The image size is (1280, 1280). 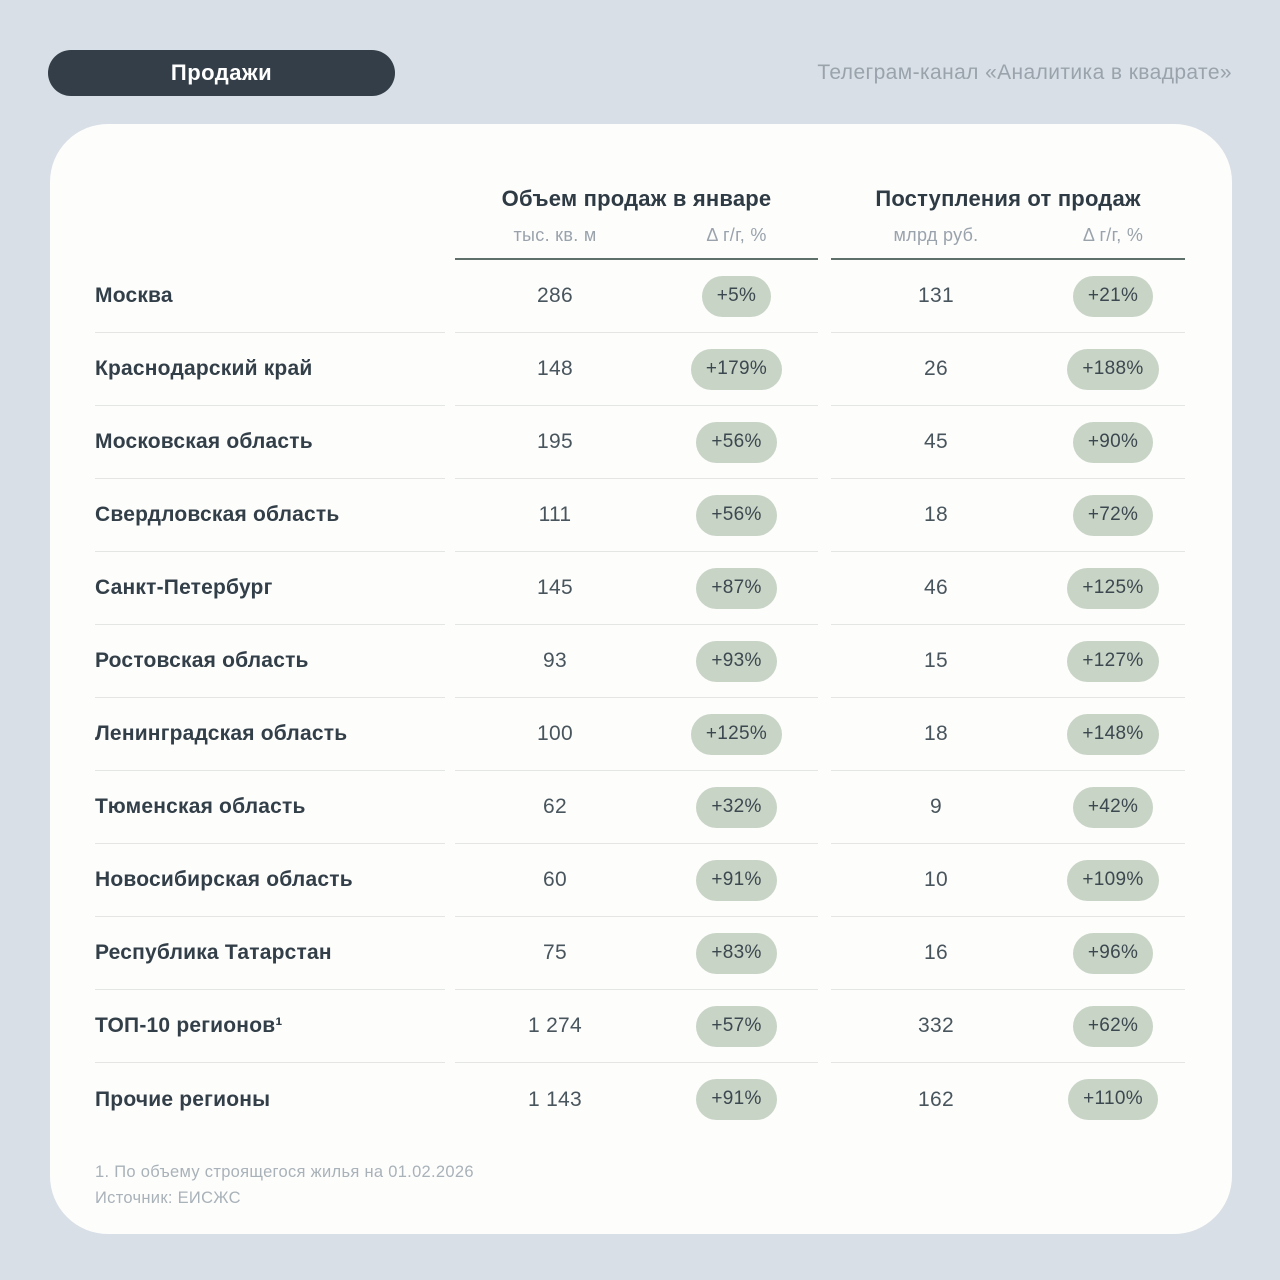 I want to click on revenue-delta-cell: +72%, so click(x=1113, y=515).